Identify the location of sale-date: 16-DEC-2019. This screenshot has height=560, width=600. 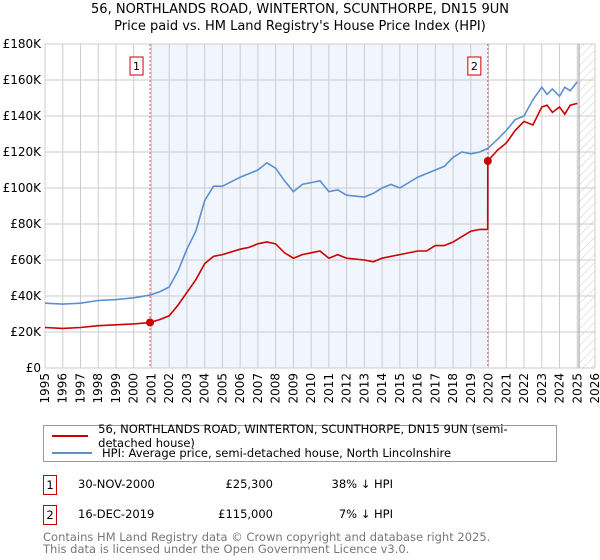
(116, 514).